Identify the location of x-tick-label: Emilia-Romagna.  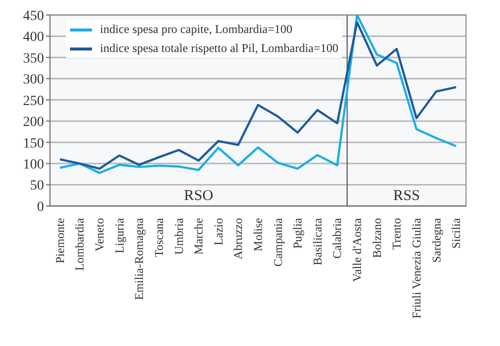
(139, 258).